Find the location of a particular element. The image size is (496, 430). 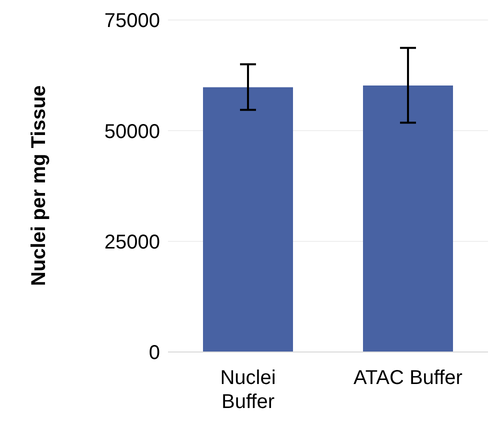

y-tick-label: 0 is located at coordinates (154, 353).